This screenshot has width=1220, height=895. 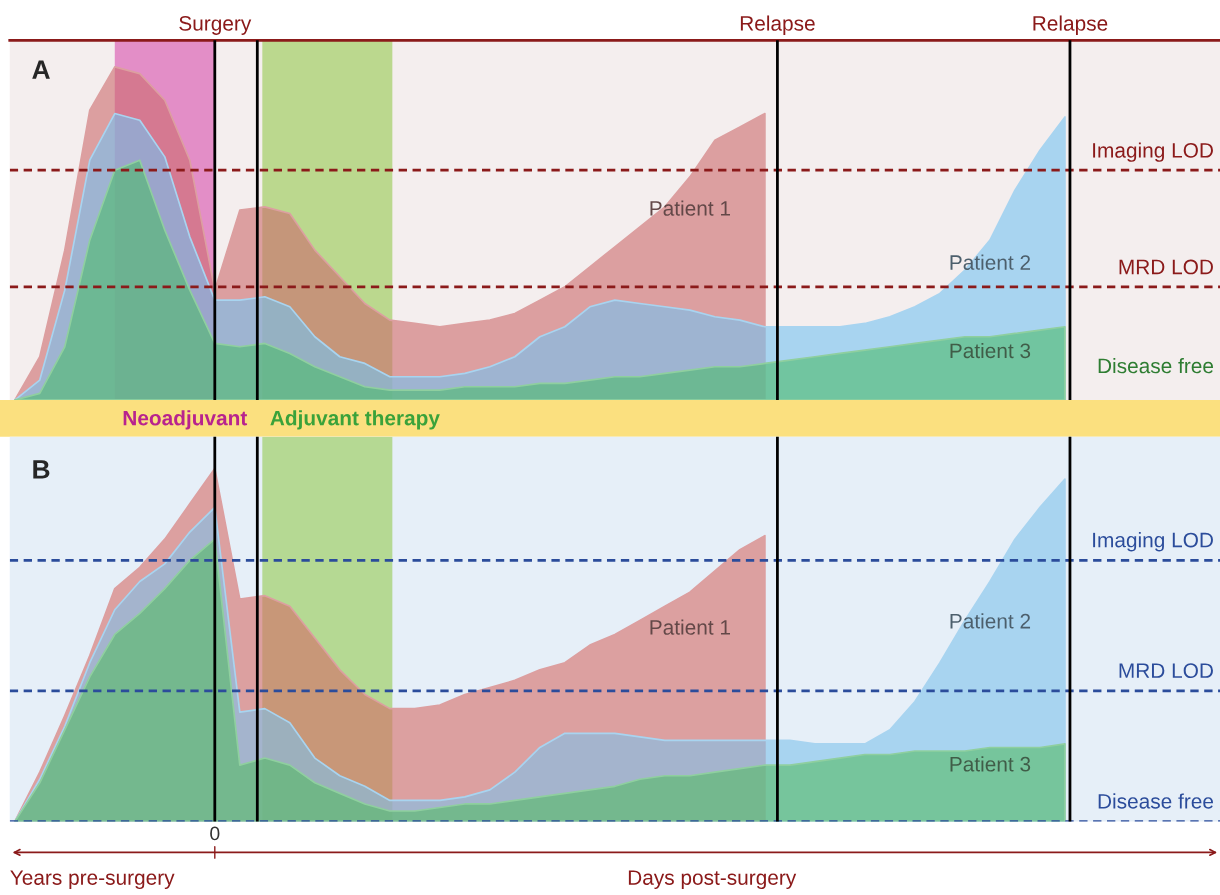 What do you see at coordinates (1156, 801) in the screenshot?
I see `ref-line-label: Disease free` at bounding box center [1156, 801].